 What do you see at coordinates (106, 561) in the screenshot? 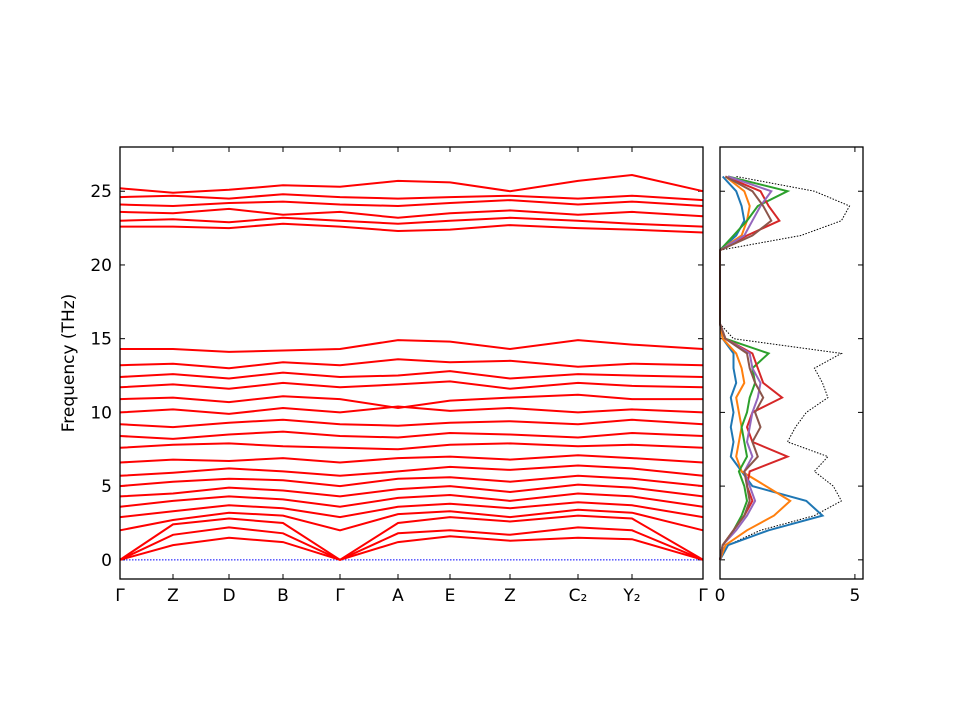
I see `y-tick-label: 0` at bounding box center [106, 561].